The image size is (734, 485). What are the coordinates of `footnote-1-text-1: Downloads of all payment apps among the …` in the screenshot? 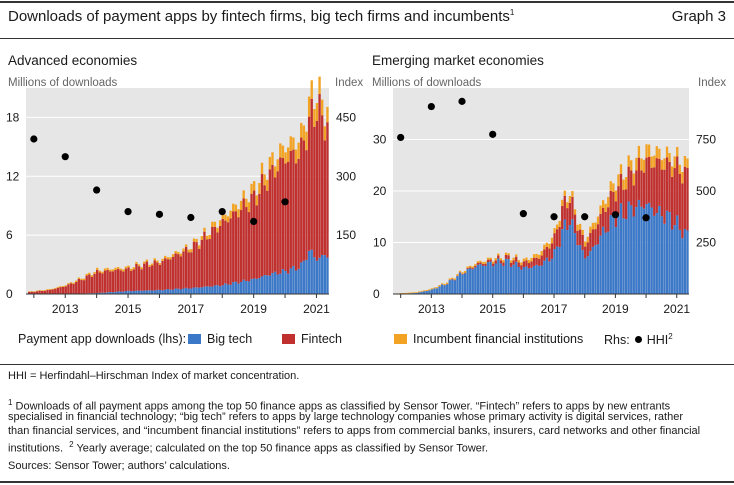 It's located at (343, 406).